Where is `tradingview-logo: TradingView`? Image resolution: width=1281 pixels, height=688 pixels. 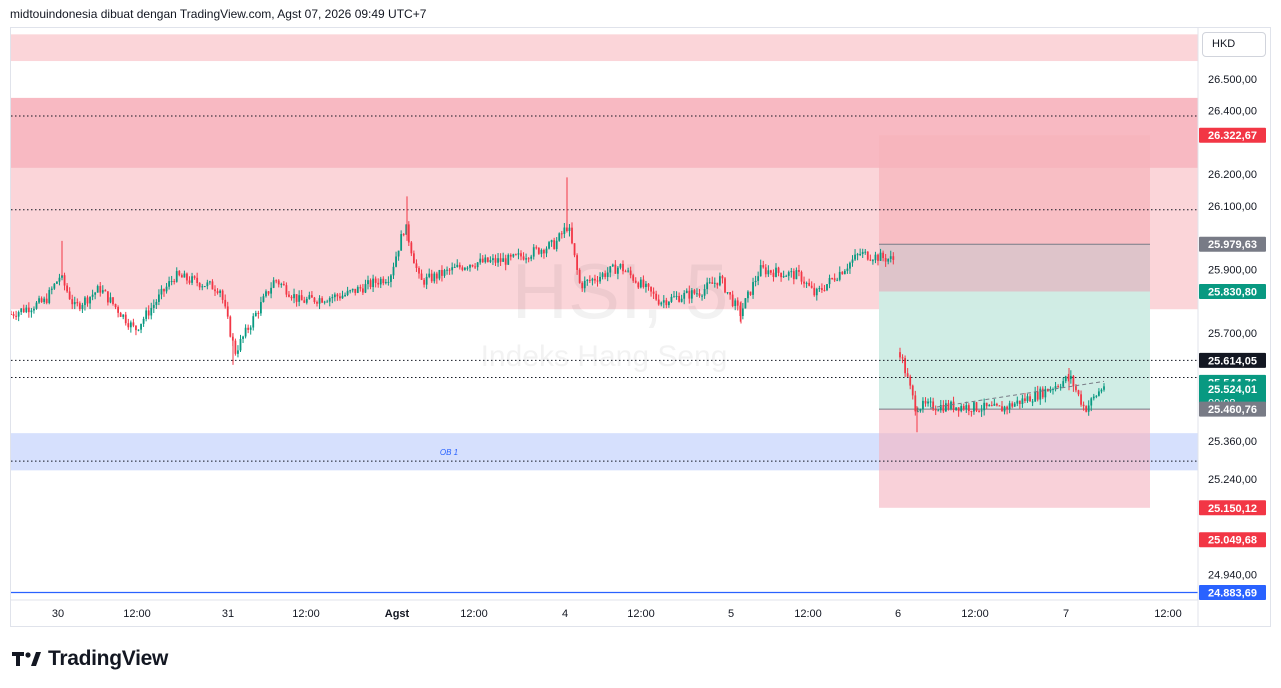 tradingview-logo: TradingView is located at coordinates (90, 659).